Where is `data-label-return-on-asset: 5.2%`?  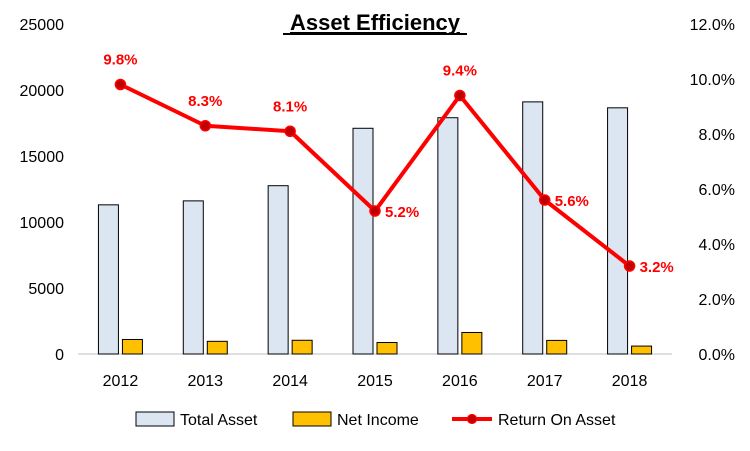
data-label-return-on-asset: 5.2% is located at coordinates (402, 212).